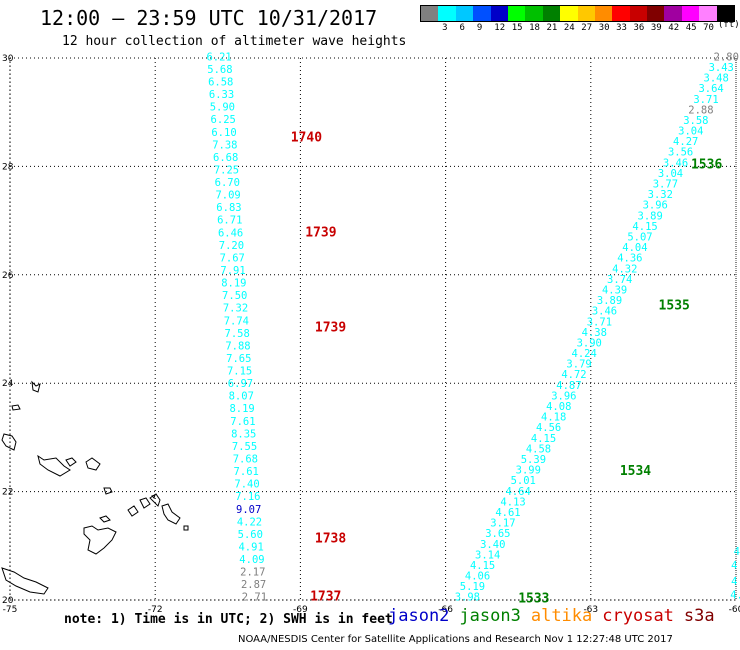  What do you see at coordinates (635, 471) in the screenshot?
I see `pass-time-label: 1534` at bounding box center [635, 471].